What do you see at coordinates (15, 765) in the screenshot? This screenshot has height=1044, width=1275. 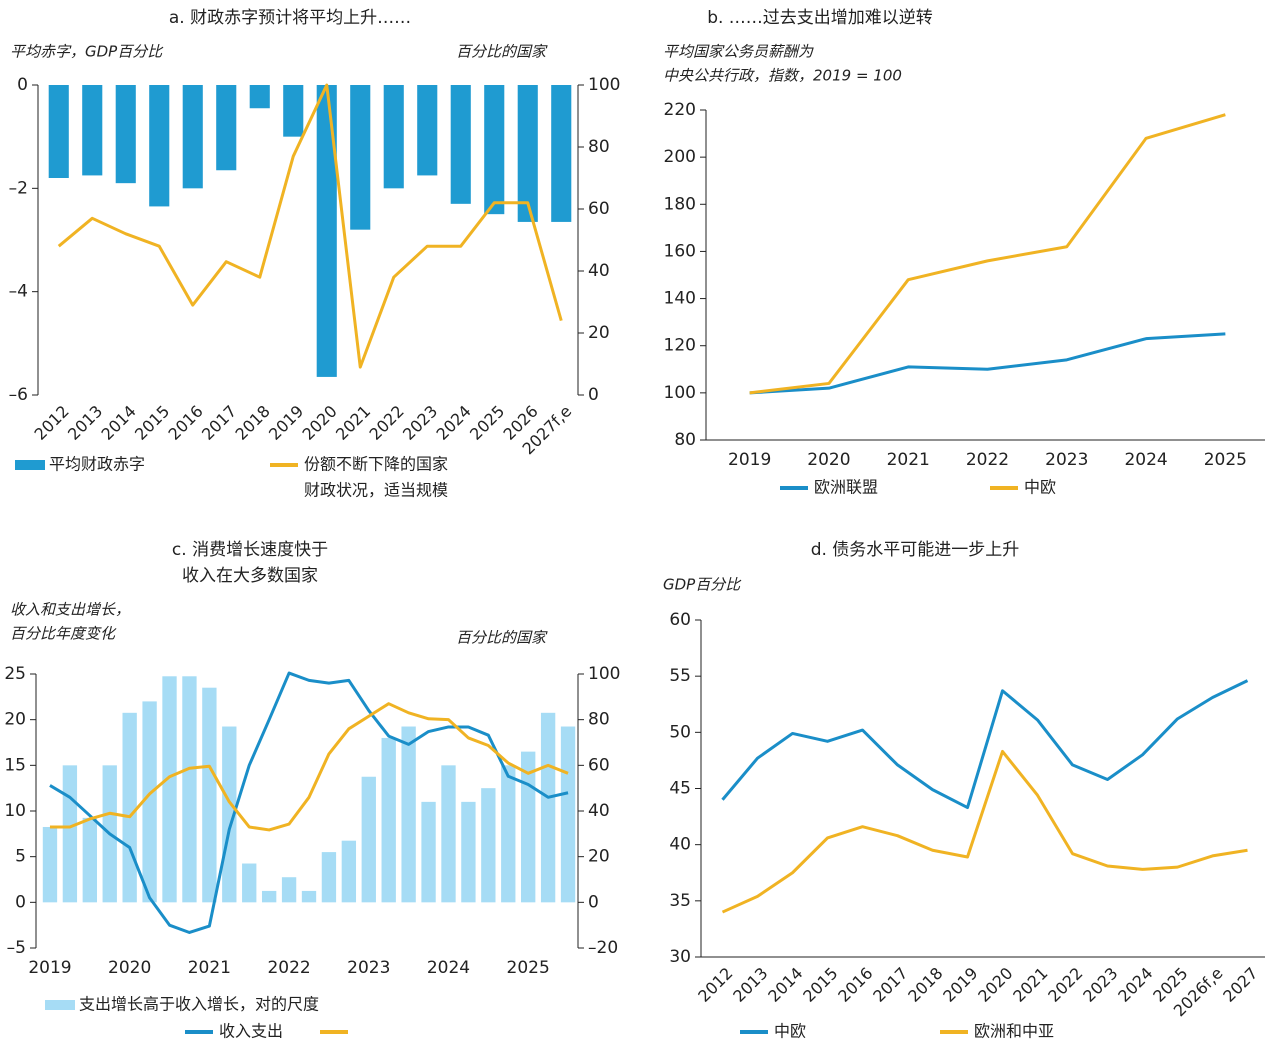 I see `y-tick-label: 15` at bounding box center [15, 765].